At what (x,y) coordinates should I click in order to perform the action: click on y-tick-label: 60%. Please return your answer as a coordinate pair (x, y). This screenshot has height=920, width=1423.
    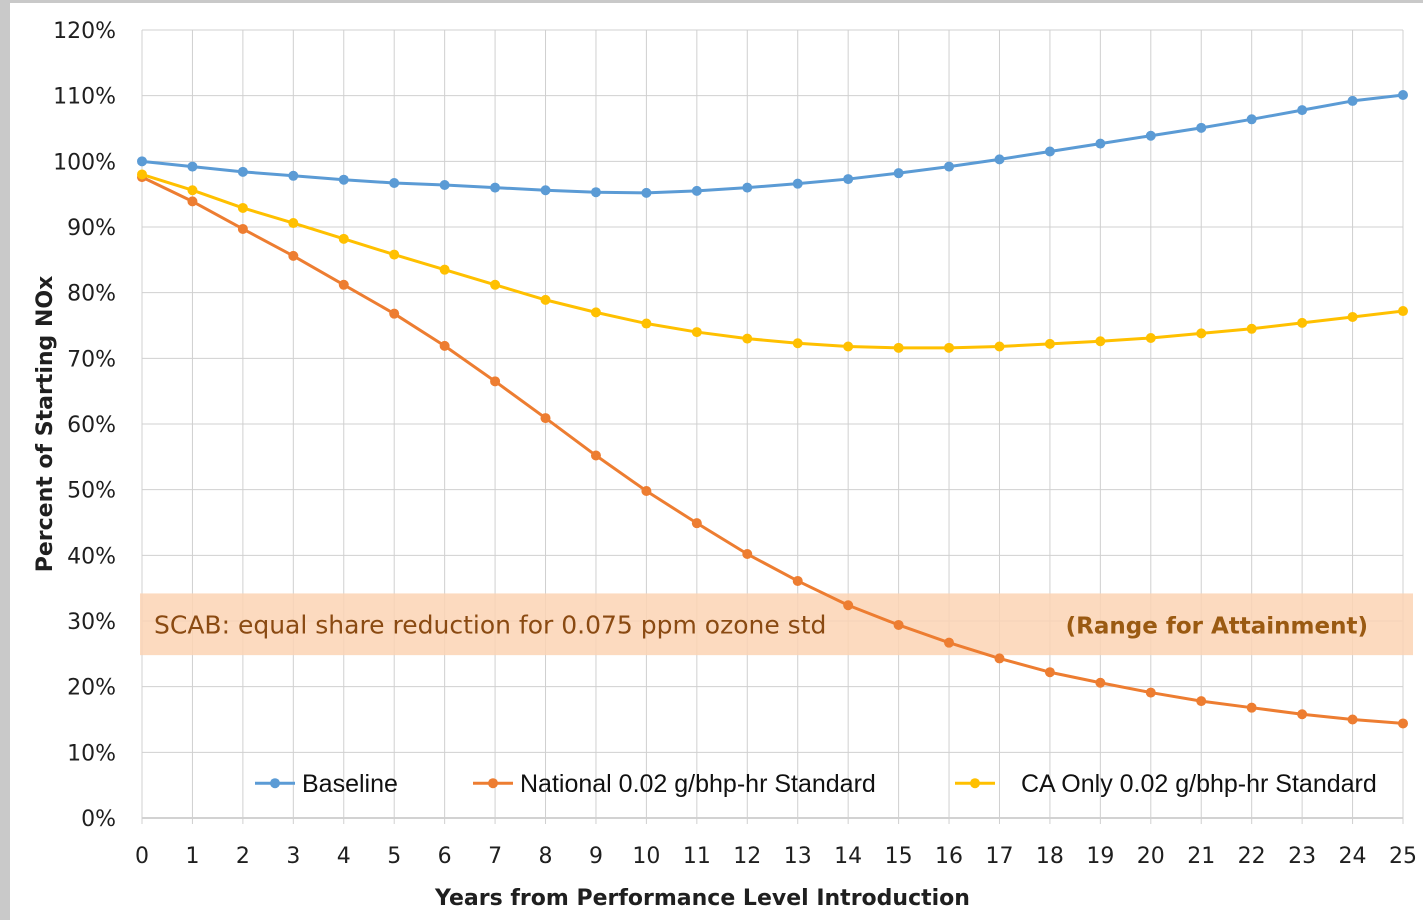
    Looking at the image, I should click on (91, 425).